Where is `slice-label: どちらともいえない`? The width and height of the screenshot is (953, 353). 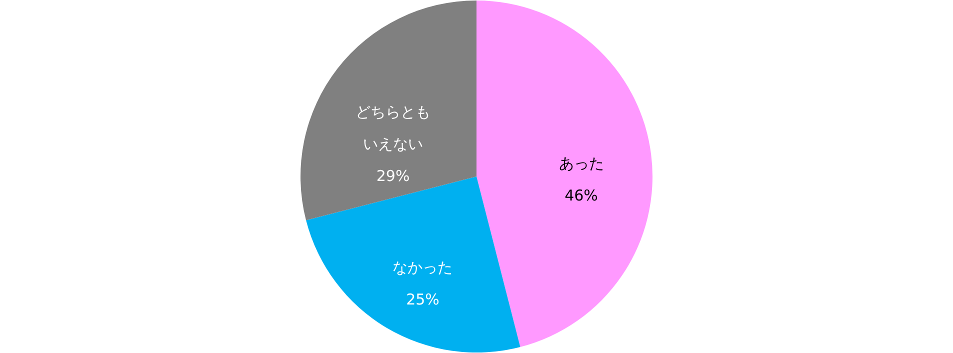
slice-label: どちらともいえない is located at coordinates (393, 127).